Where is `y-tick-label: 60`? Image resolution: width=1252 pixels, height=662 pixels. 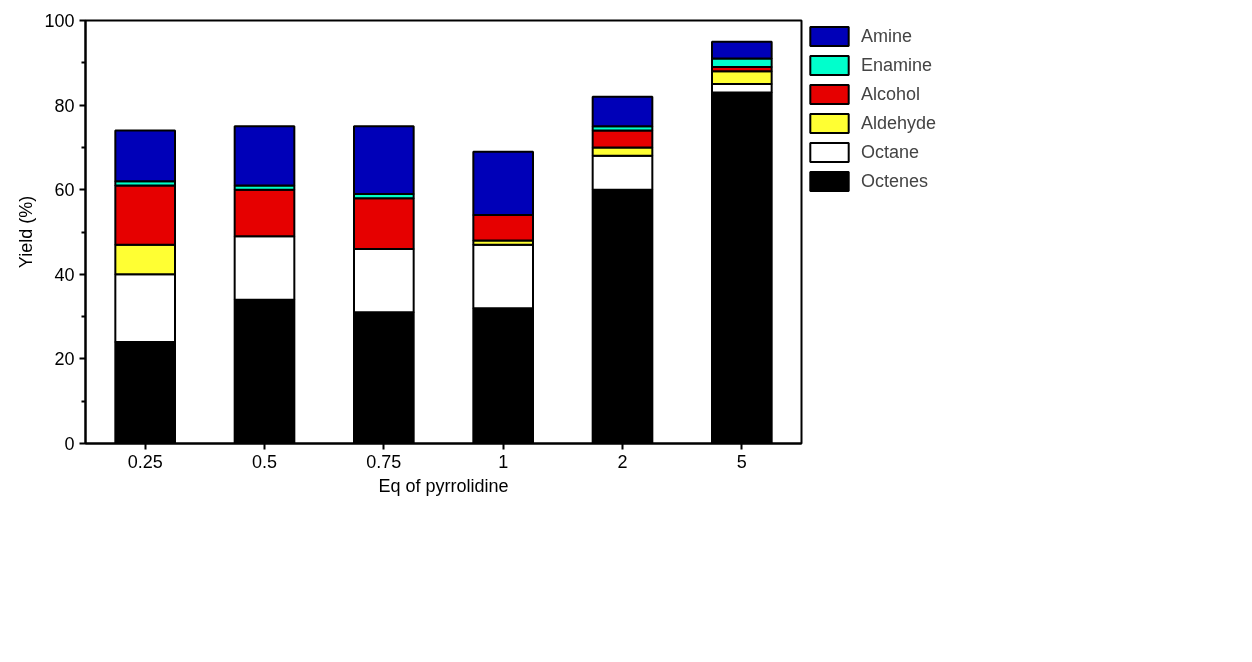 y-tick-label: 60 is located at coordinates (64, 190).